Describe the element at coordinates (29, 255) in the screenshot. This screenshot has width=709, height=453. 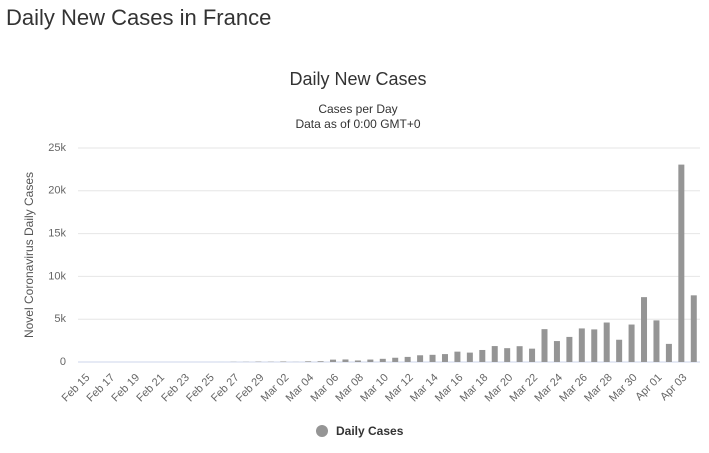
I see `y-axis-label: Novel Coronavirus Daily Cases` at that location.